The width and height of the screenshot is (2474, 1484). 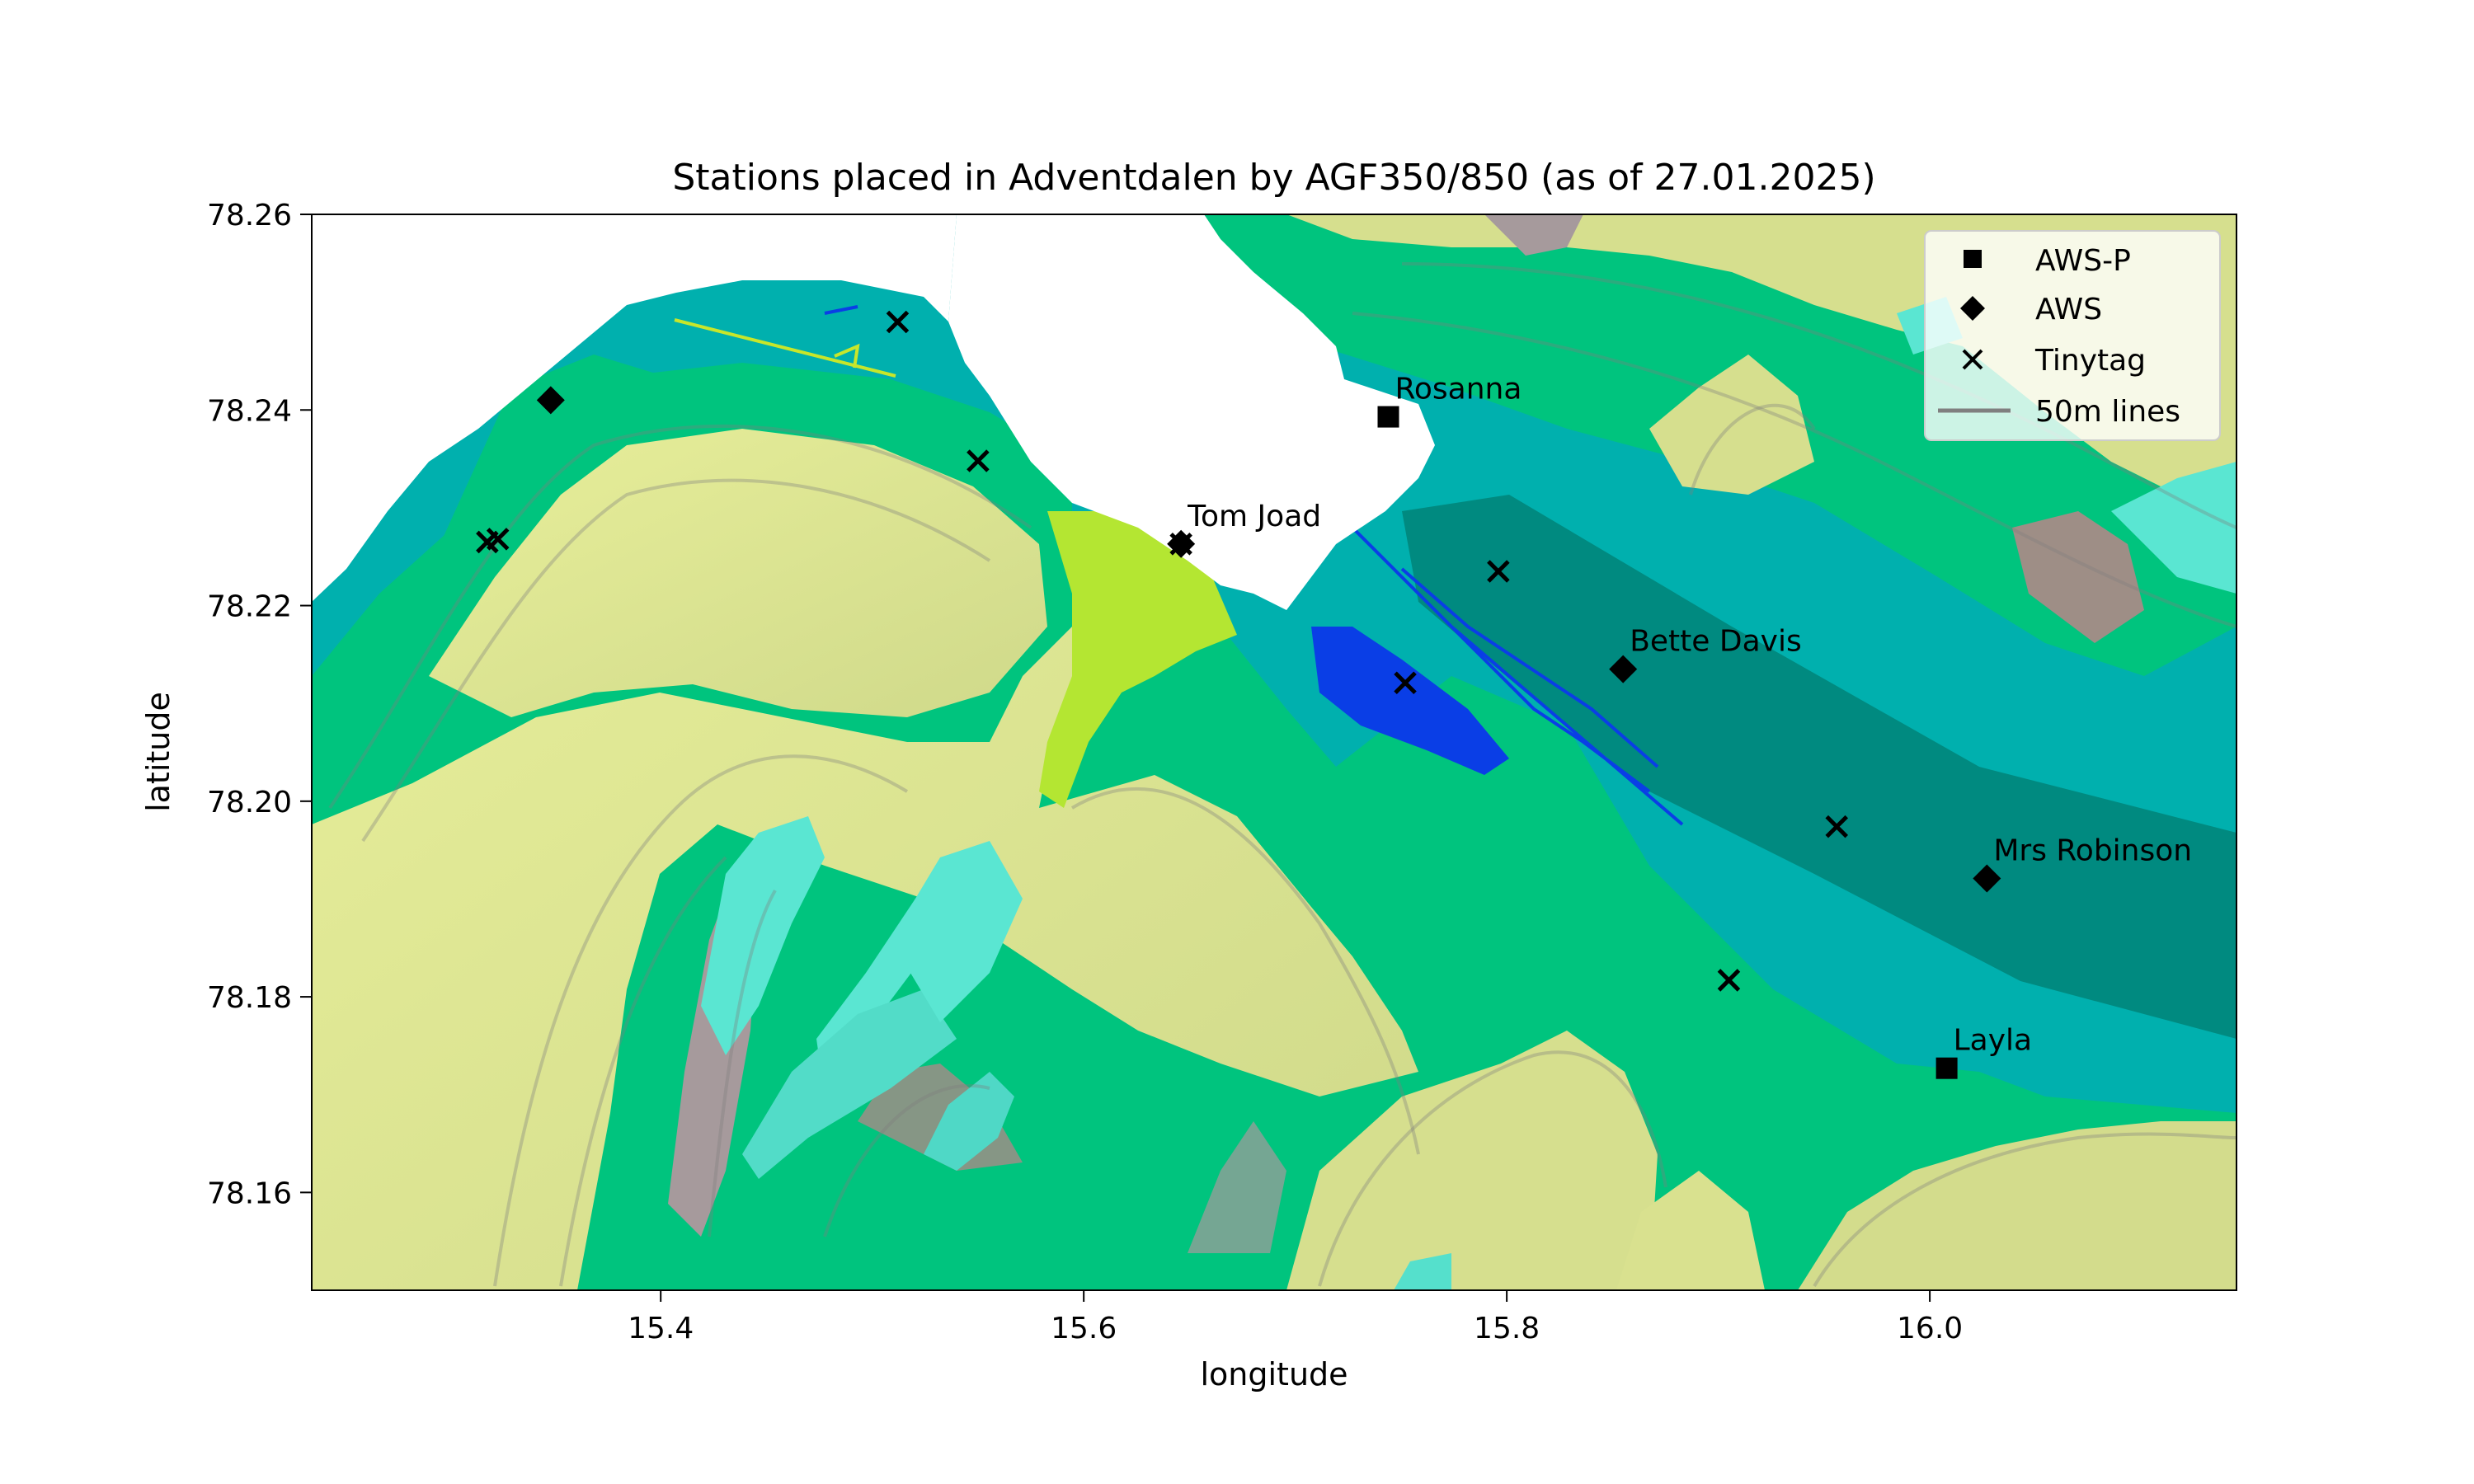 I want to click on x-tick-label: 16.0, so click(x=1930, y=1328).